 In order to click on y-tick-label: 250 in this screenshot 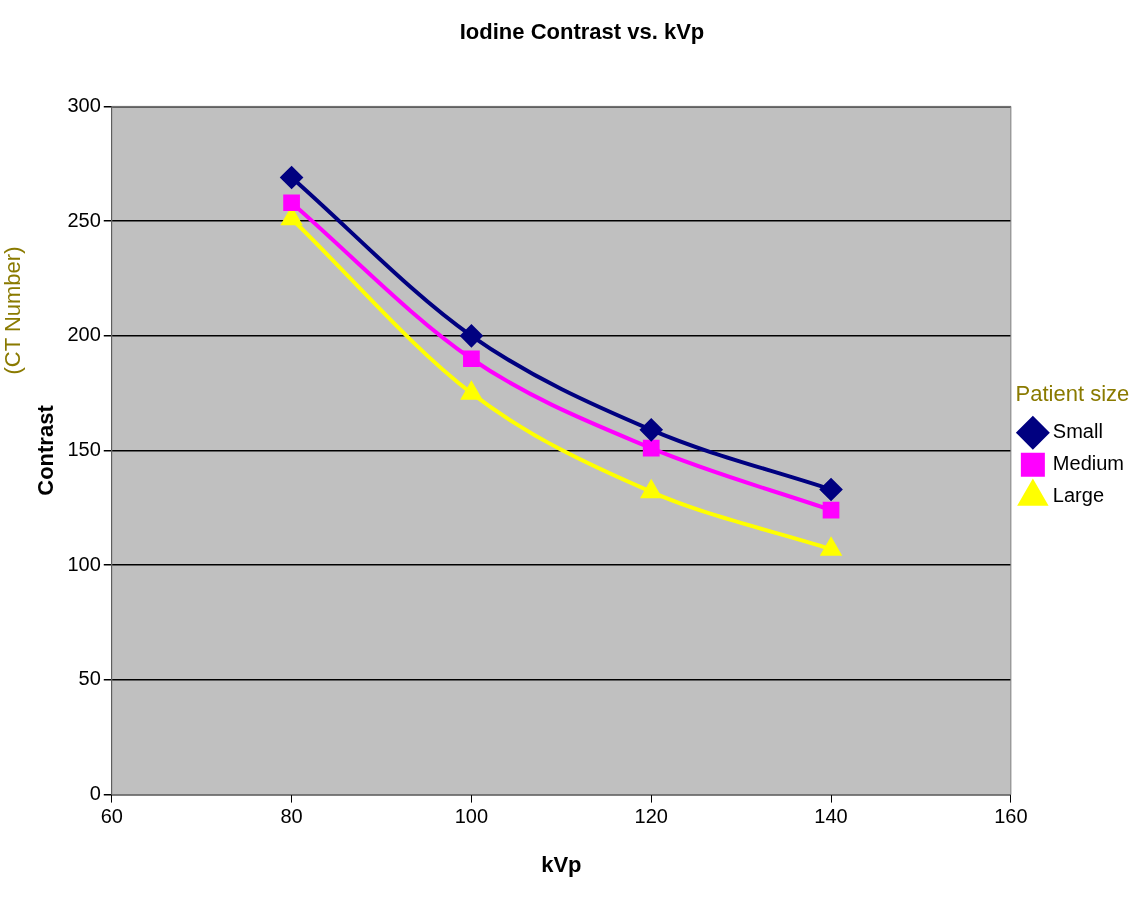, I will do `click(84, 219)`.